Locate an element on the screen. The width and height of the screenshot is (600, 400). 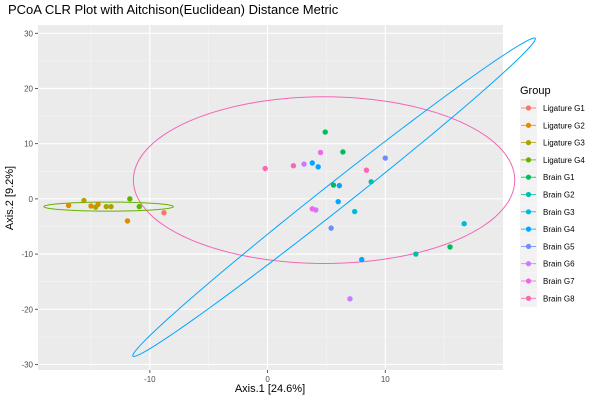
legend-label: Brain G6 is located at coordinates (559, 264).